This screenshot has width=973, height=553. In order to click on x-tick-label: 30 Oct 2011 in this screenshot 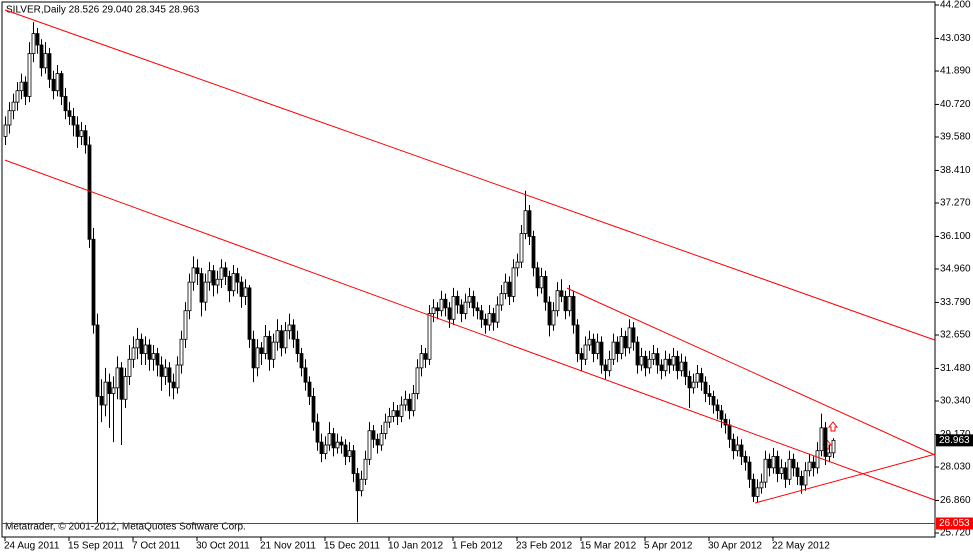, I will do `click(223, 546)`.